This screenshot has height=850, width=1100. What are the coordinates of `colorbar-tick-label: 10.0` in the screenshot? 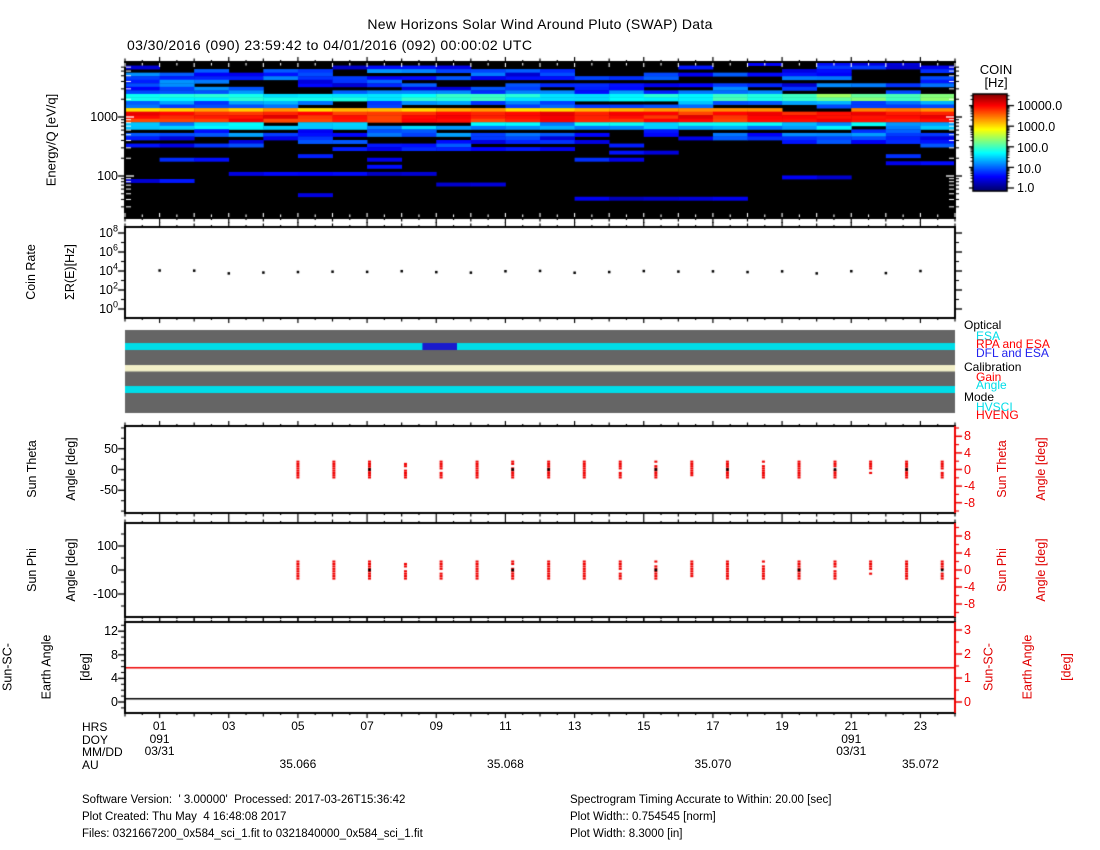 It's located at (1029, 168).